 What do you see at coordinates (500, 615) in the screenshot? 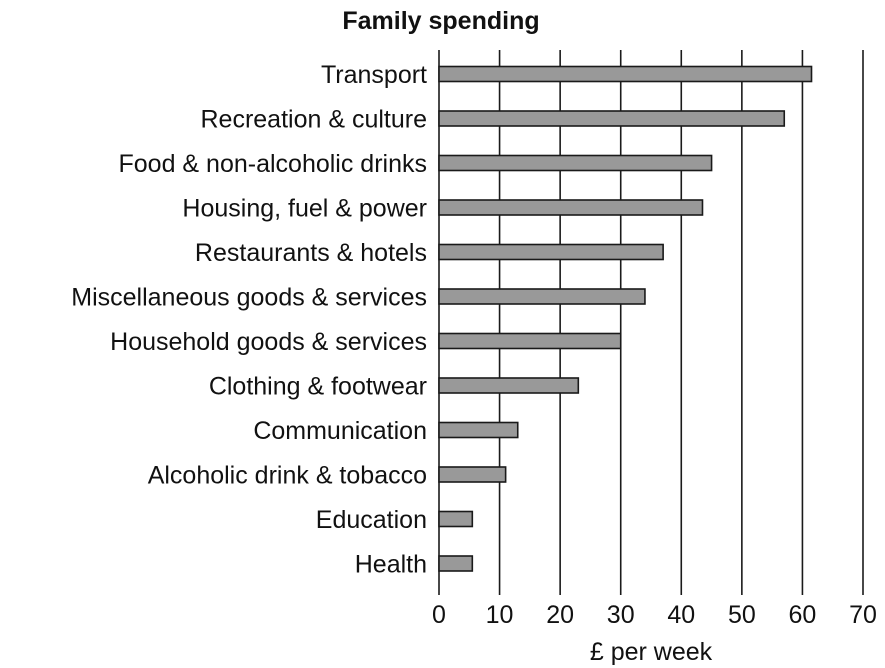
I see `x-tick-label-10: 10` at bounding box center [500, 615].